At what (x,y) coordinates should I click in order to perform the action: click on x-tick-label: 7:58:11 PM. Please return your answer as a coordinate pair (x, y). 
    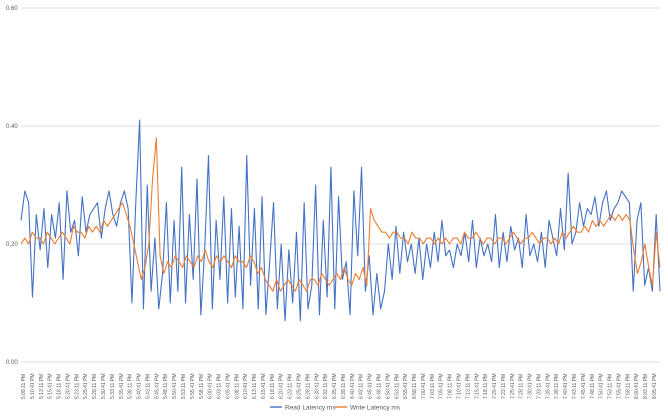
    Looking at the image, I should click on (628, 386).